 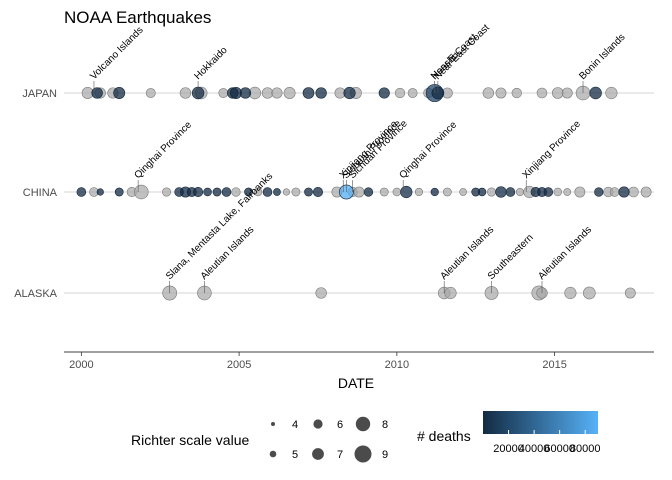 What do you see at coordinates (116, 53) in the screenshot?
I see `annotation-label: Volcano Islands` at bounding box center [116, 53].